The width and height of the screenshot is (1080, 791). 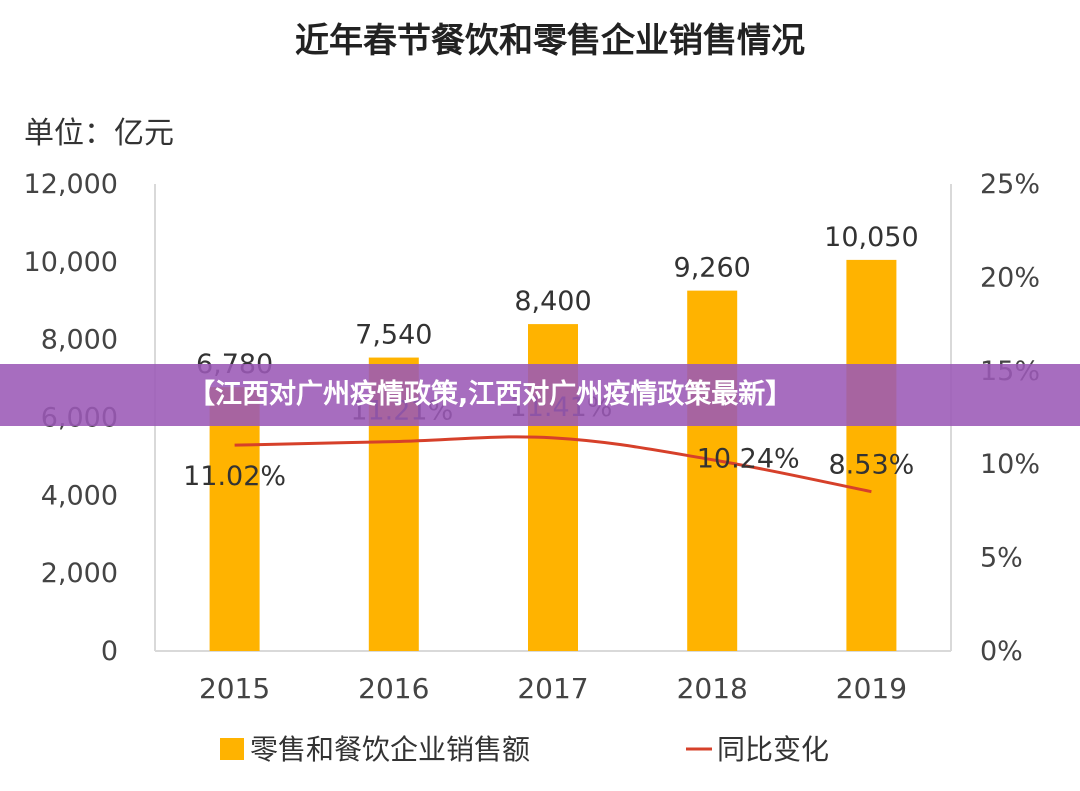 What do you see at coordinates (79, 495) in the screenshot?
I see `y-left-tick: 4,000` at bounding box center [79, 495].